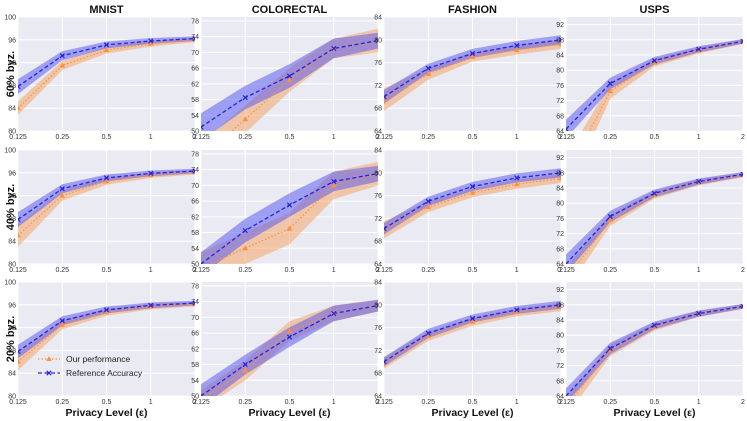  What do you see at coordinates (384, 137) in the screenshot?
I see `panel-1-3-xtick-label: 0.125` at bounding box center [384, 137].